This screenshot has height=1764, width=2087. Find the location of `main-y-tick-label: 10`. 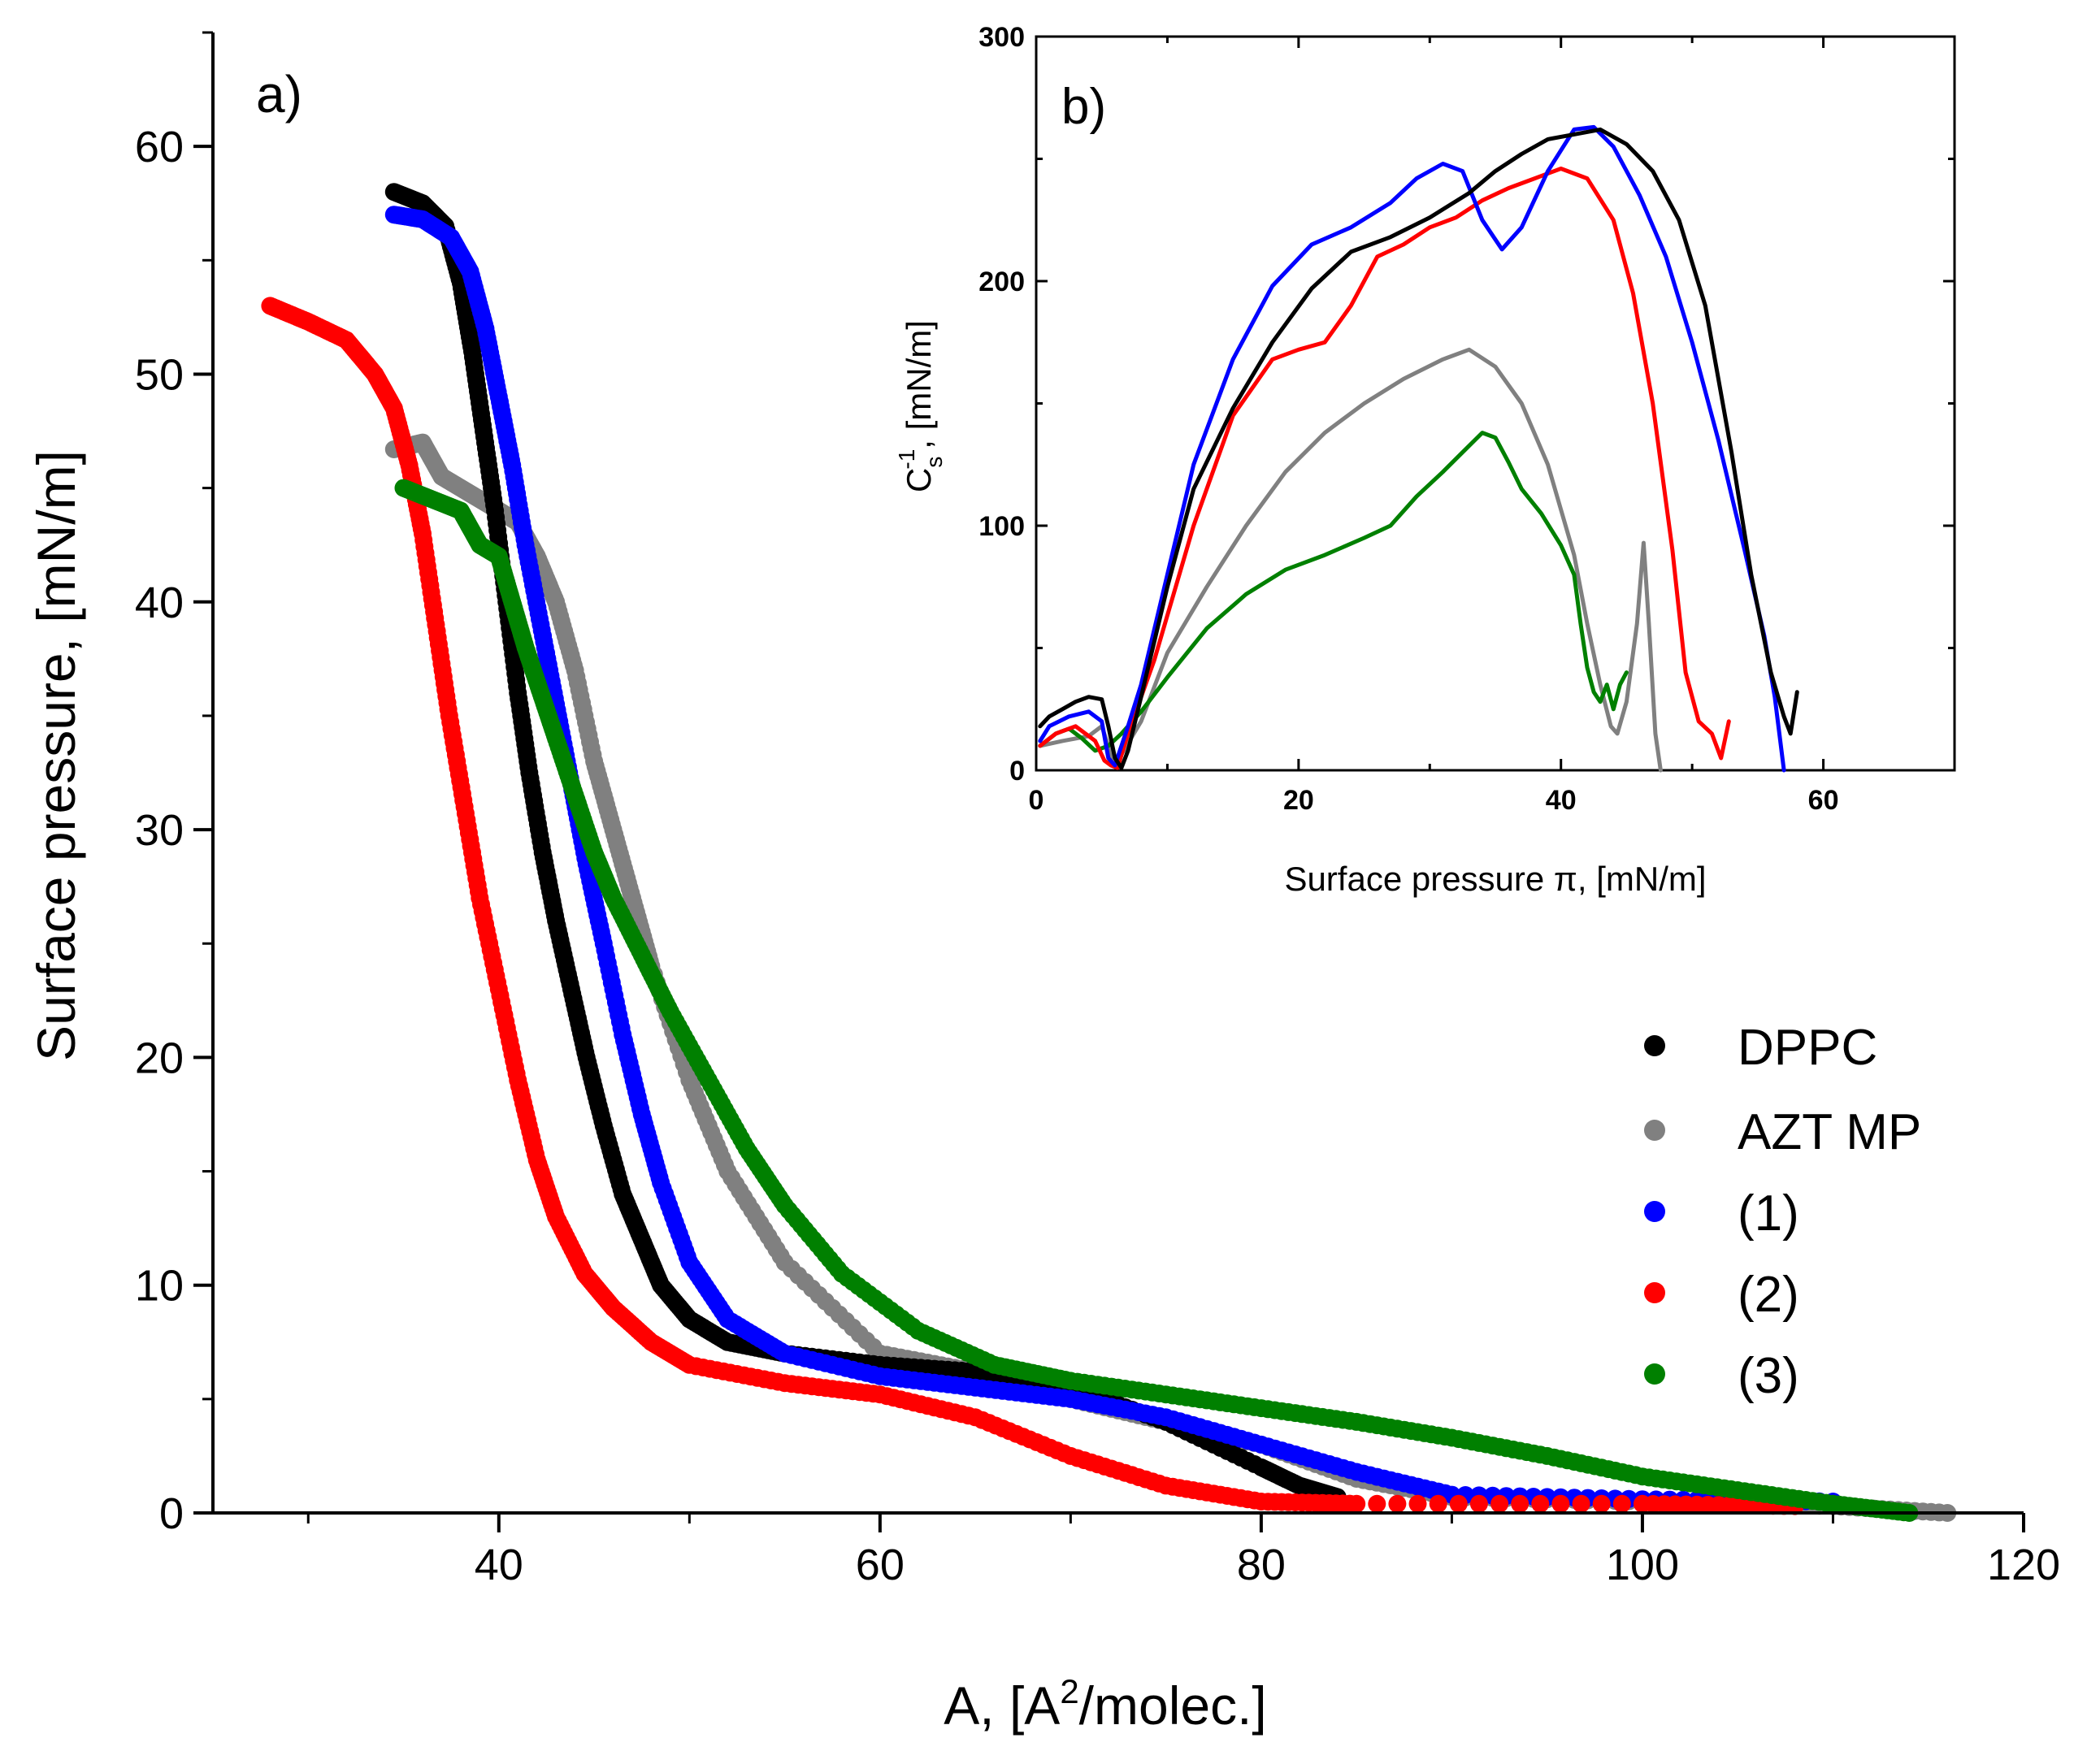

main-y-tick-label: 10 is located at coordinates (159, 1286).